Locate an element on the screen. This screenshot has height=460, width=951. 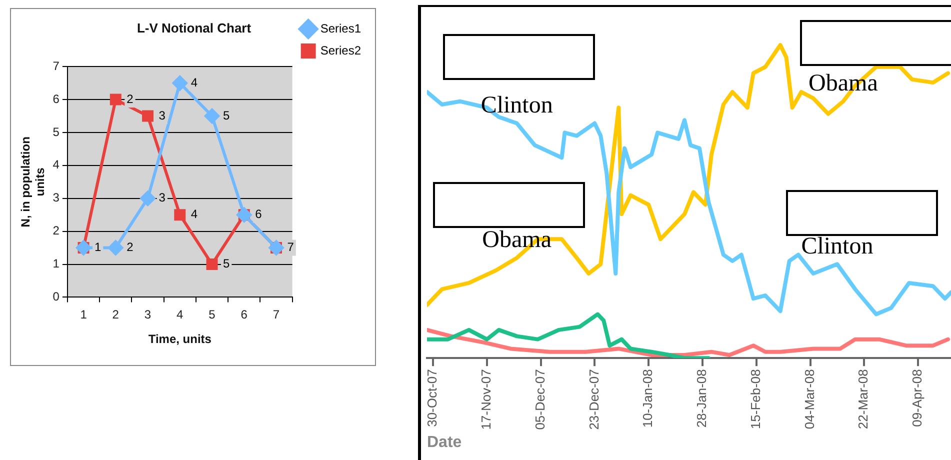
legend-label: Series2 is located at coordinates (341, 50).